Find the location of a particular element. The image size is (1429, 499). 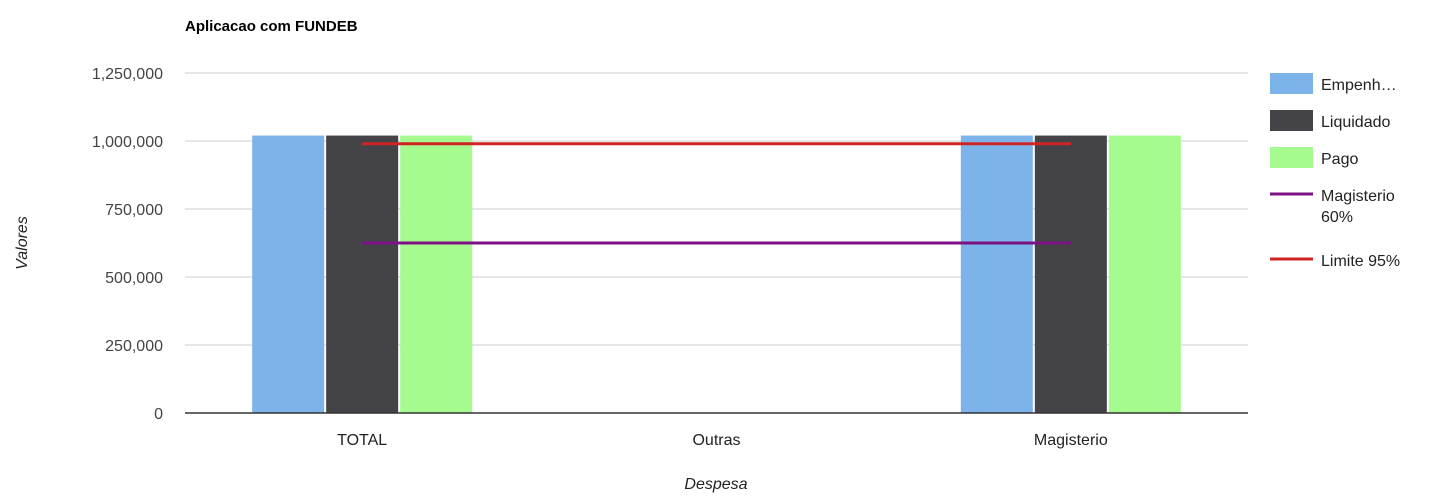

legend-label: Pago is located at coordinates (1339, 159).